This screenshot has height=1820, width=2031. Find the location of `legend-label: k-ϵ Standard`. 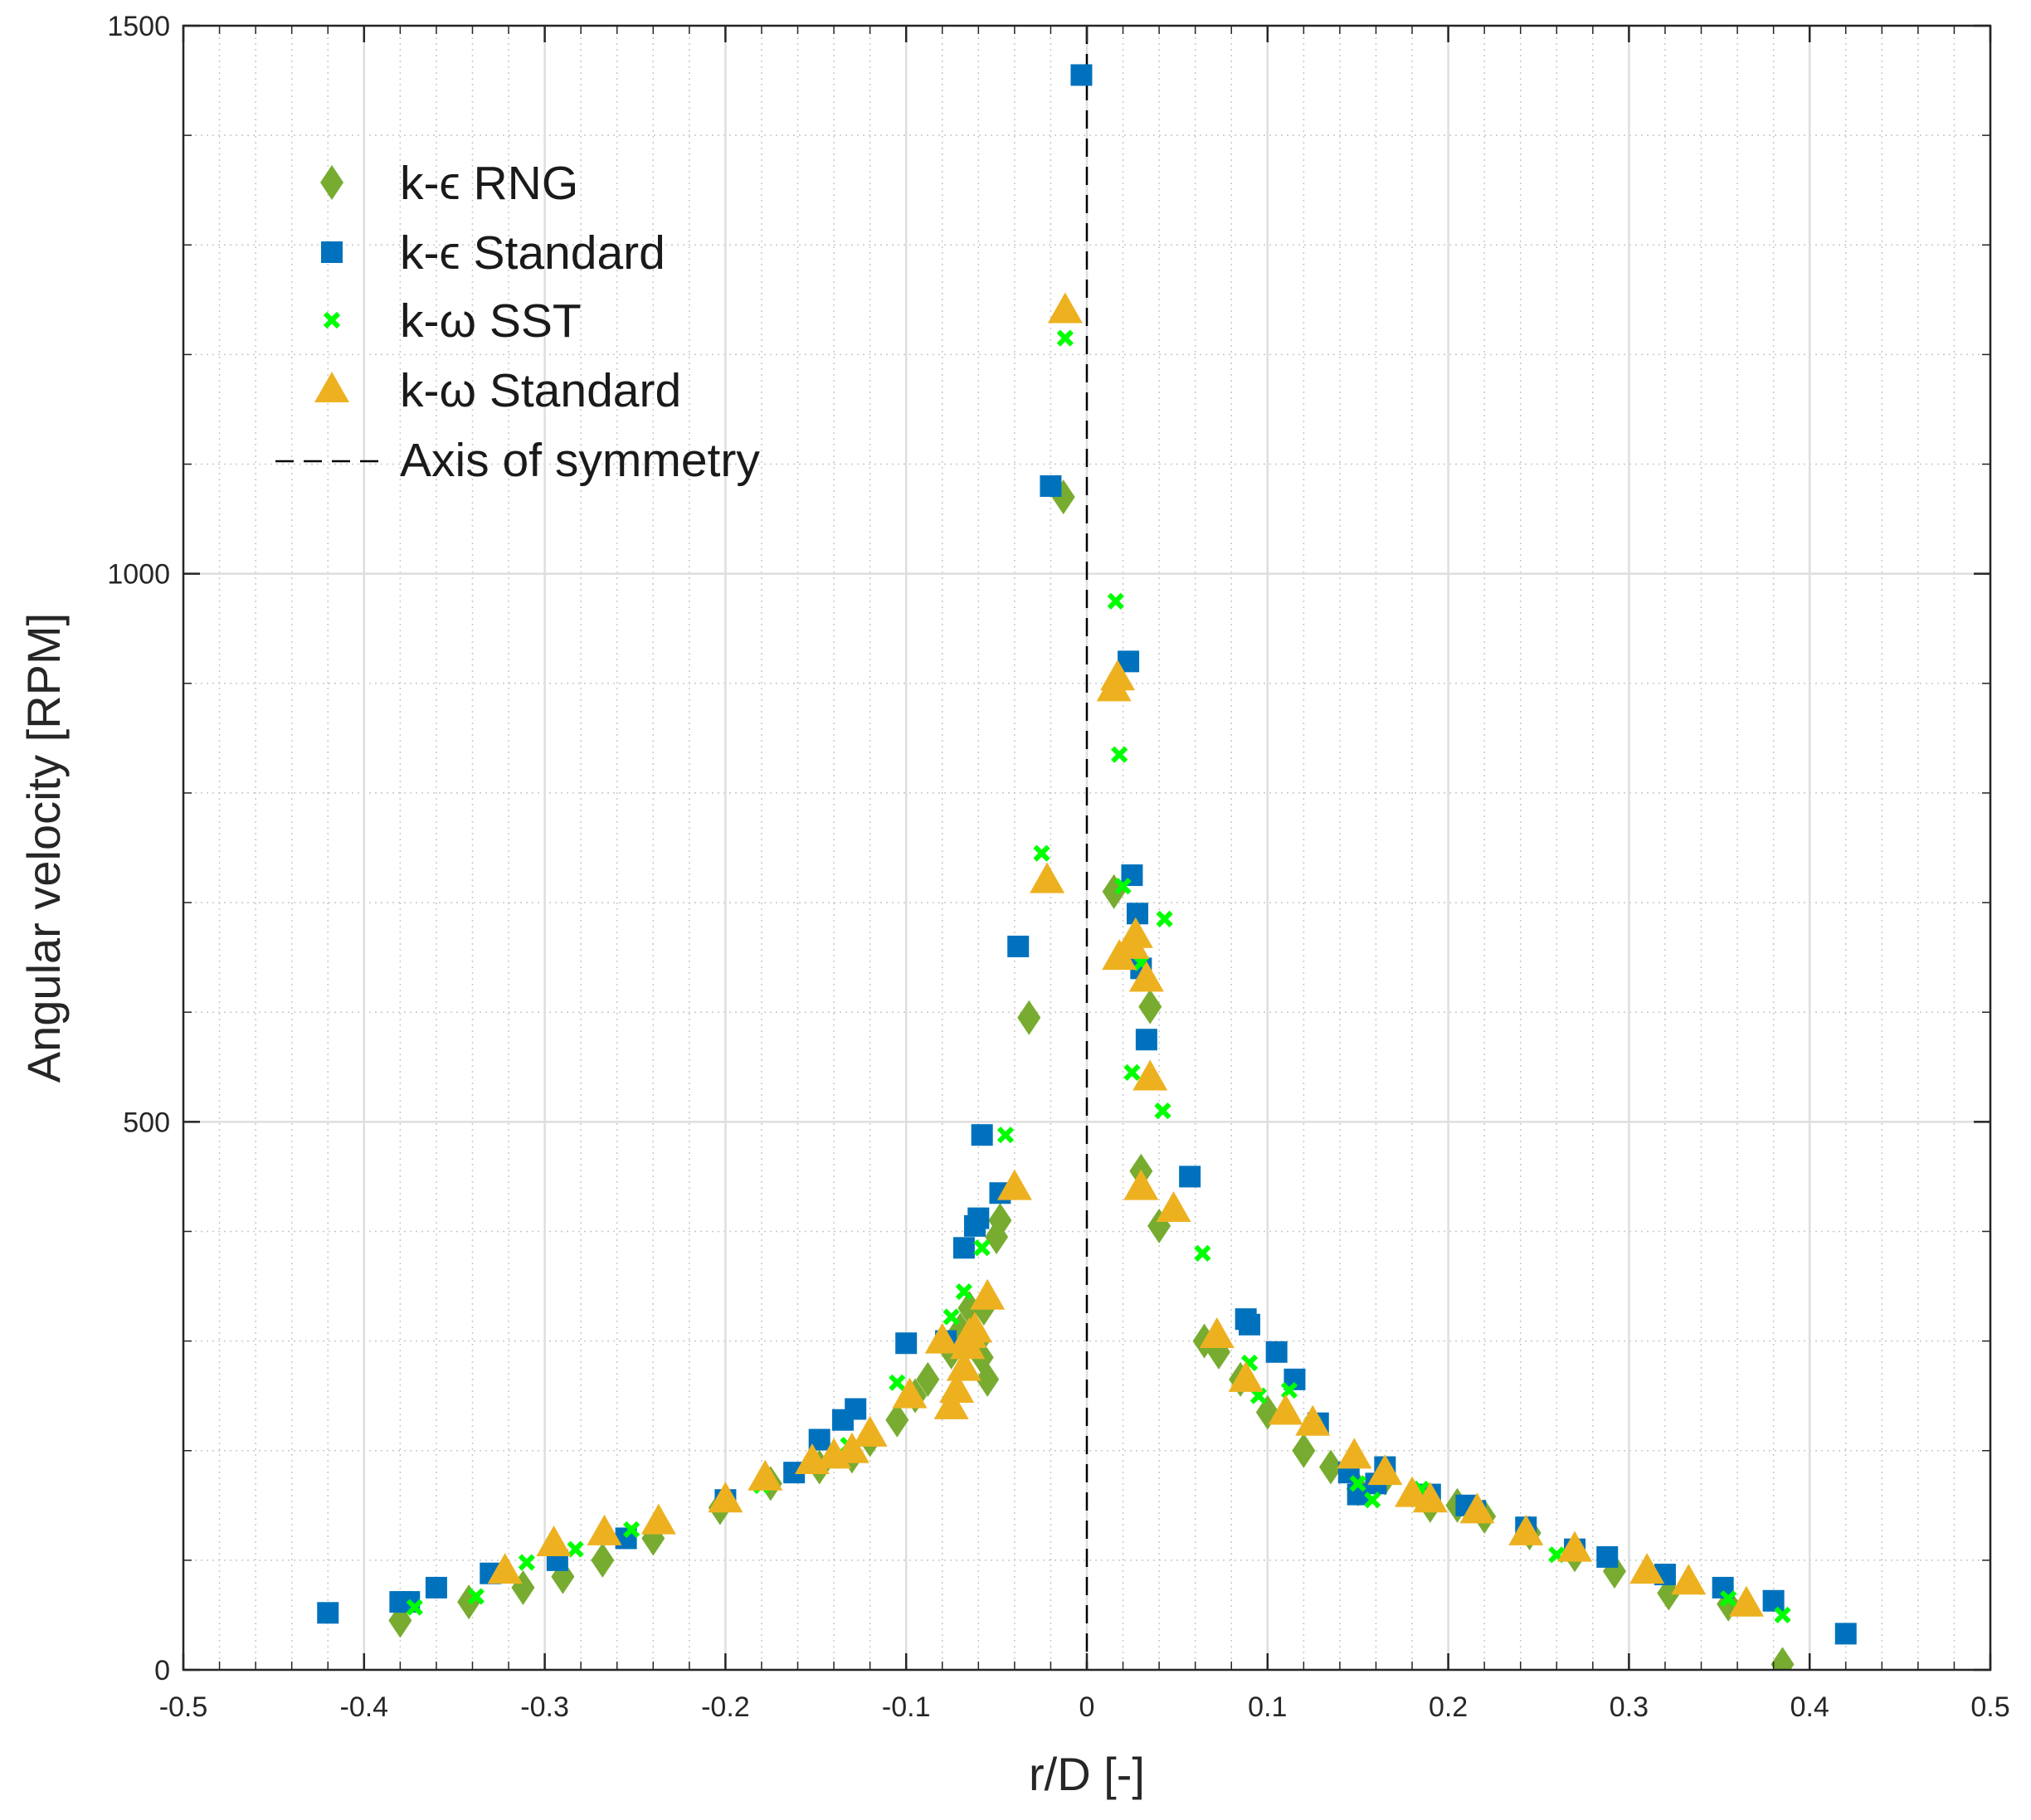

legend-label: k-ϵ Standard is located at coordinates (532, 253).